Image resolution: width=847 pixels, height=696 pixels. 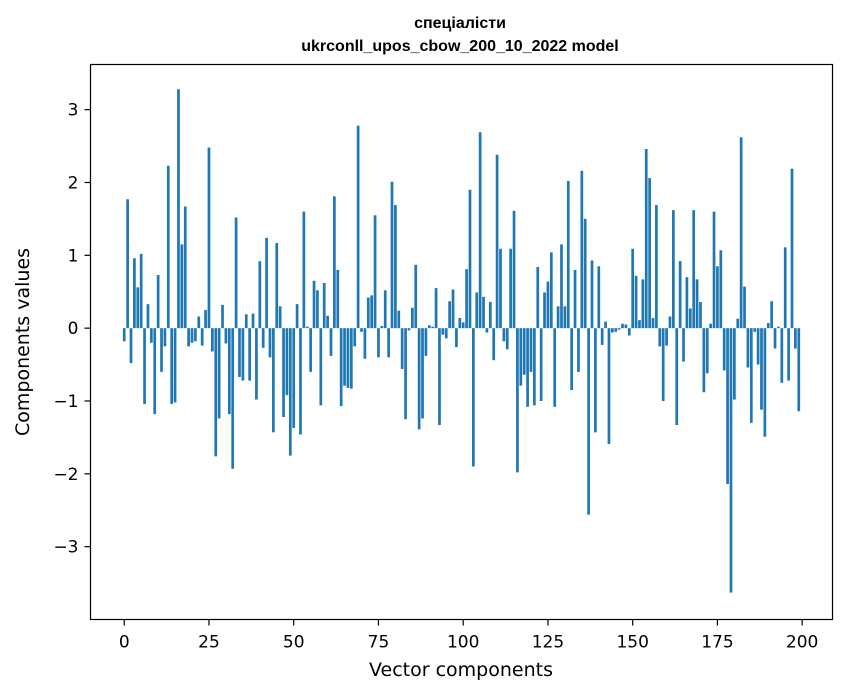 What do you see at coordinates (802, 643) in the screenshot?
I see `x-tick-label: 200` at bounding box center [802, 643].